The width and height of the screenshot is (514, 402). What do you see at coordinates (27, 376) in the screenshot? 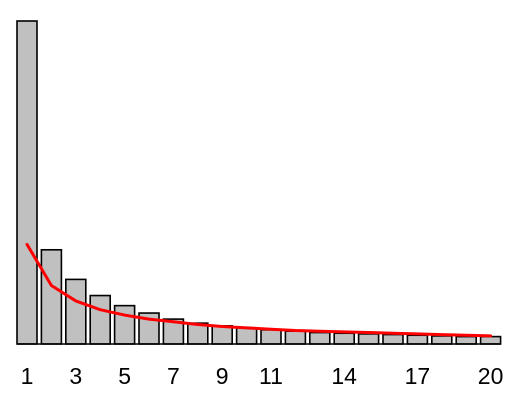
I see `x-tick-label-1: 1` at bounding box center [27, 376].